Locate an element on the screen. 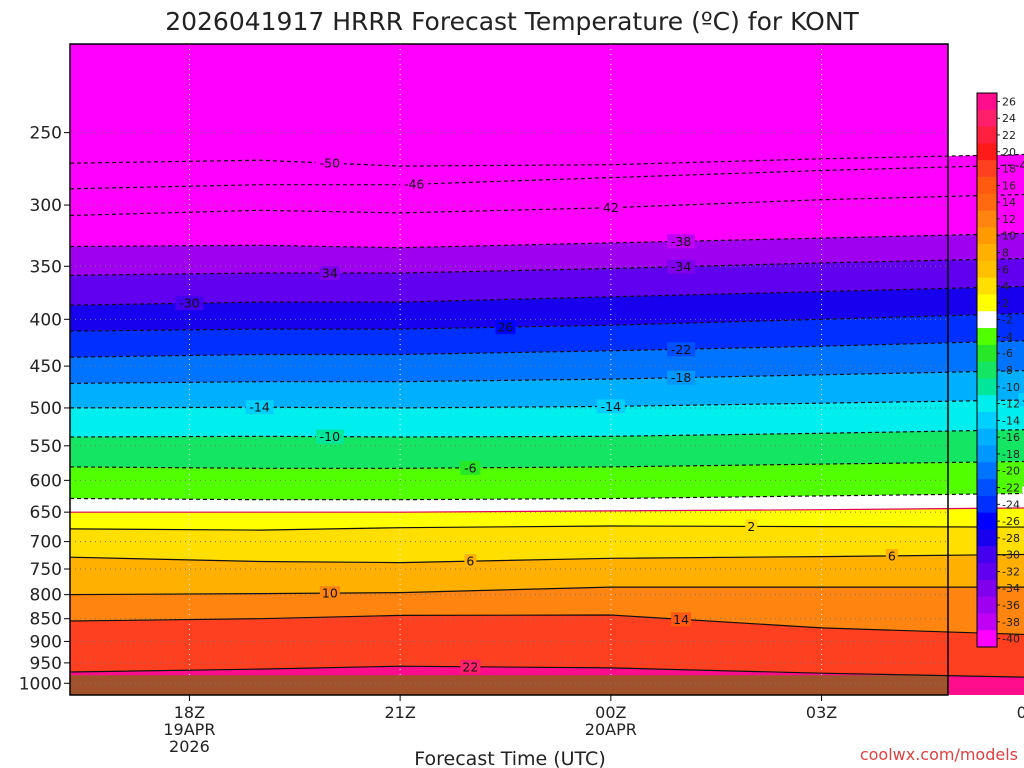 This screenshot has height=768, width=1024. isotherm-label: -30 is located at coordinates (189, 303).